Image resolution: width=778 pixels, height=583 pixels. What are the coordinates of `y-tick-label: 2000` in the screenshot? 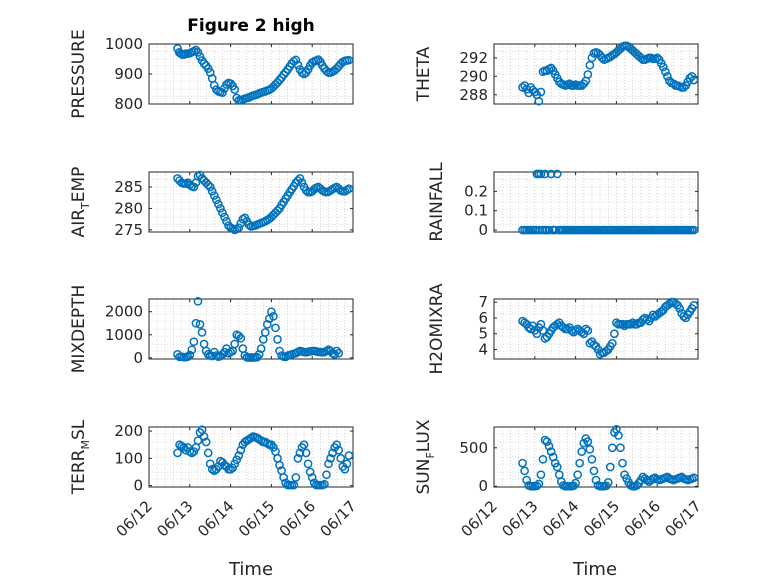 It's located at (124, 312).